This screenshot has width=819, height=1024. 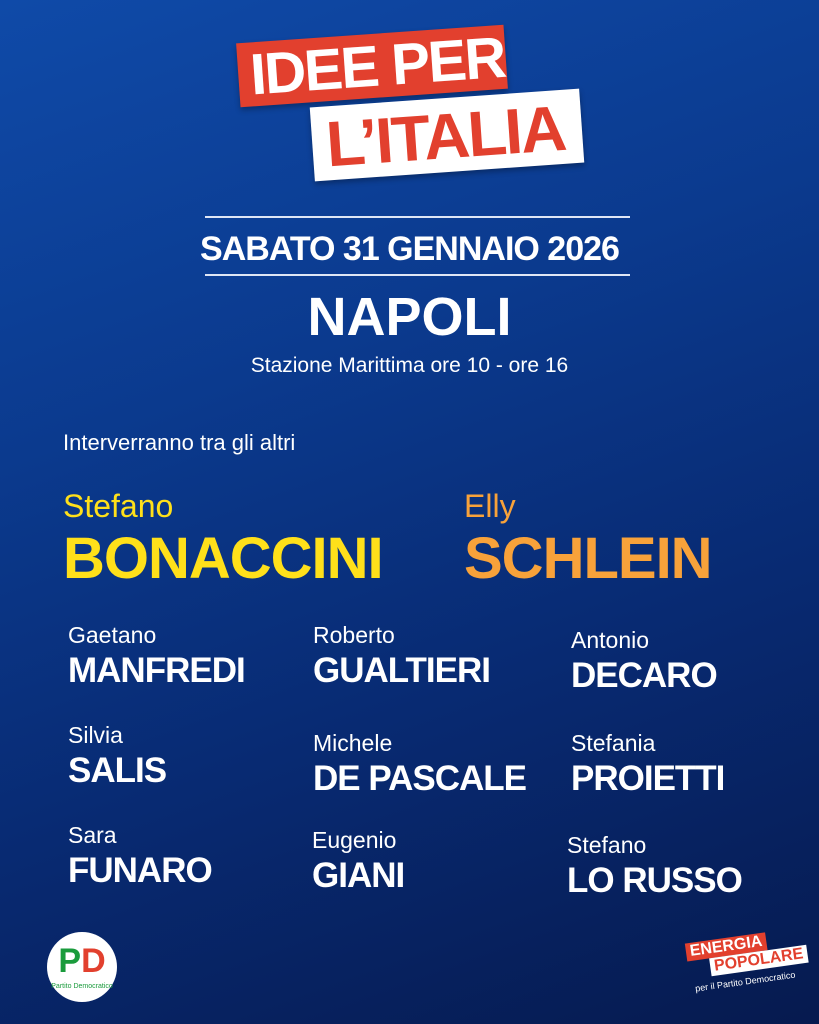 I want to click on last-name: DECARO, so click(x=644, y=675).